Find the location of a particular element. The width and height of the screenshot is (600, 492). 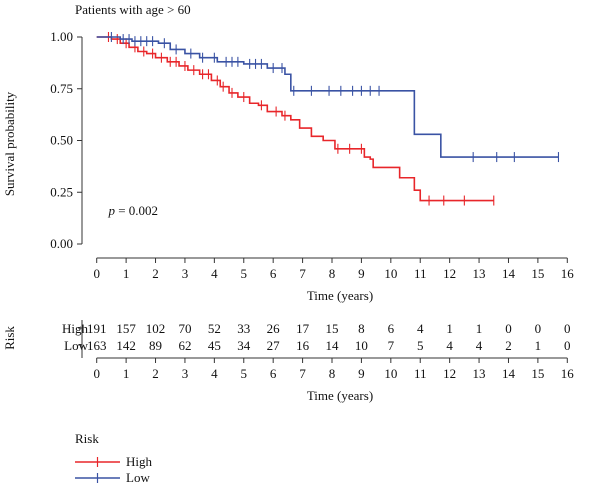

risk-table-x-tick-label: 13 is located at coordinates (479, 373).